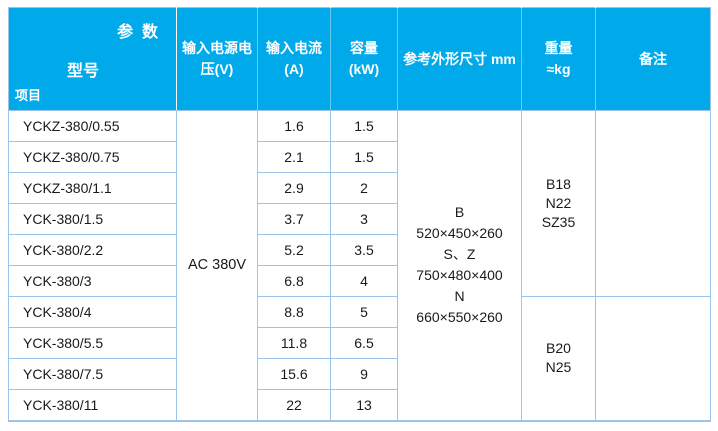 Image resolution: width=718 pixels, height=431 pixels. I want to click on capacity-cell: 13, so click(364, 405).